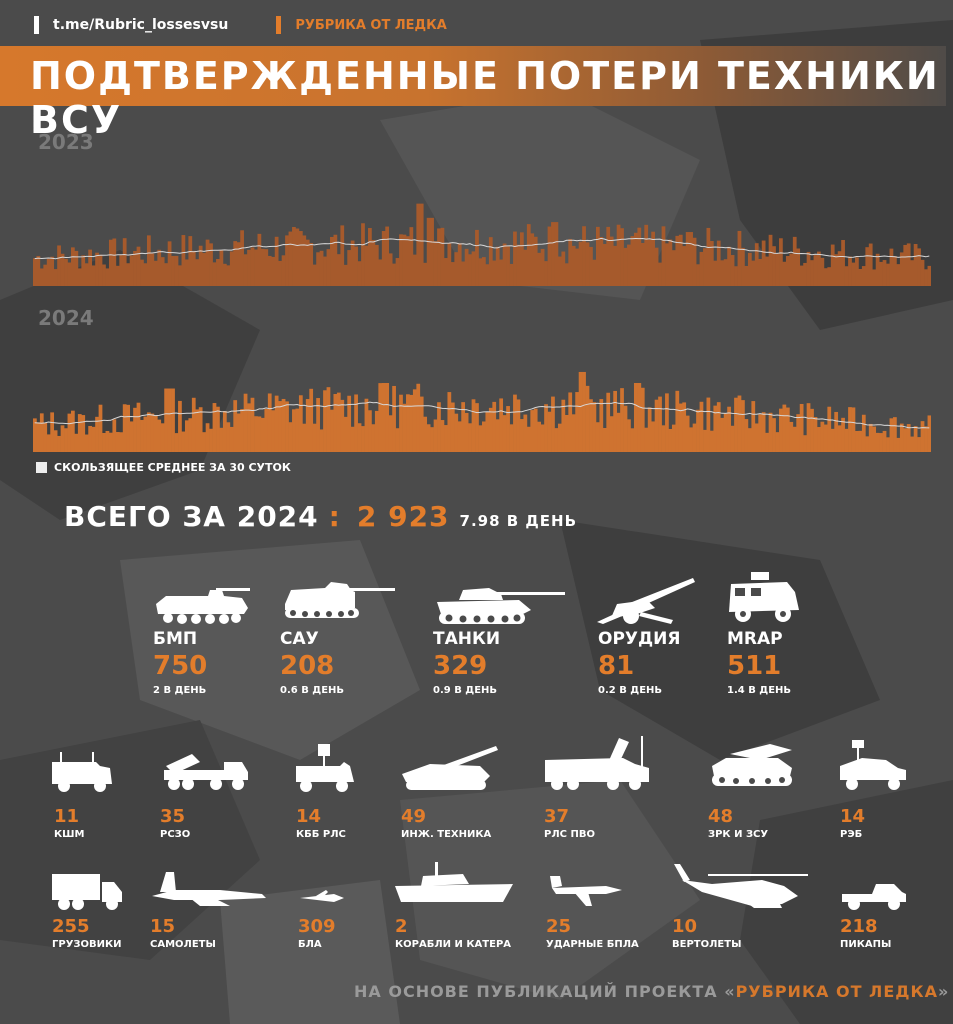 This screenshot has height=1024, width=953. What do you see at coordinates (66, 318) in the screenshot?
I see `chart-2024-title: 2024` at bounding box center [66, 318].